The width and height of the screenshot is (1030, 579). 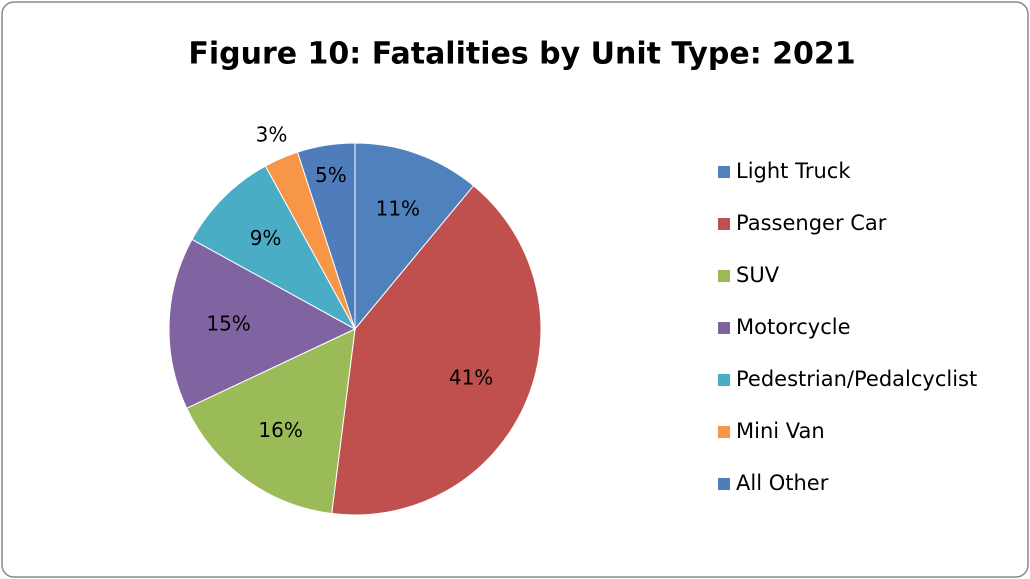 What do you see at coordinates (280, 430) in the screenshot?
I see `data-label: 16%` at bounding box center [280, 430].